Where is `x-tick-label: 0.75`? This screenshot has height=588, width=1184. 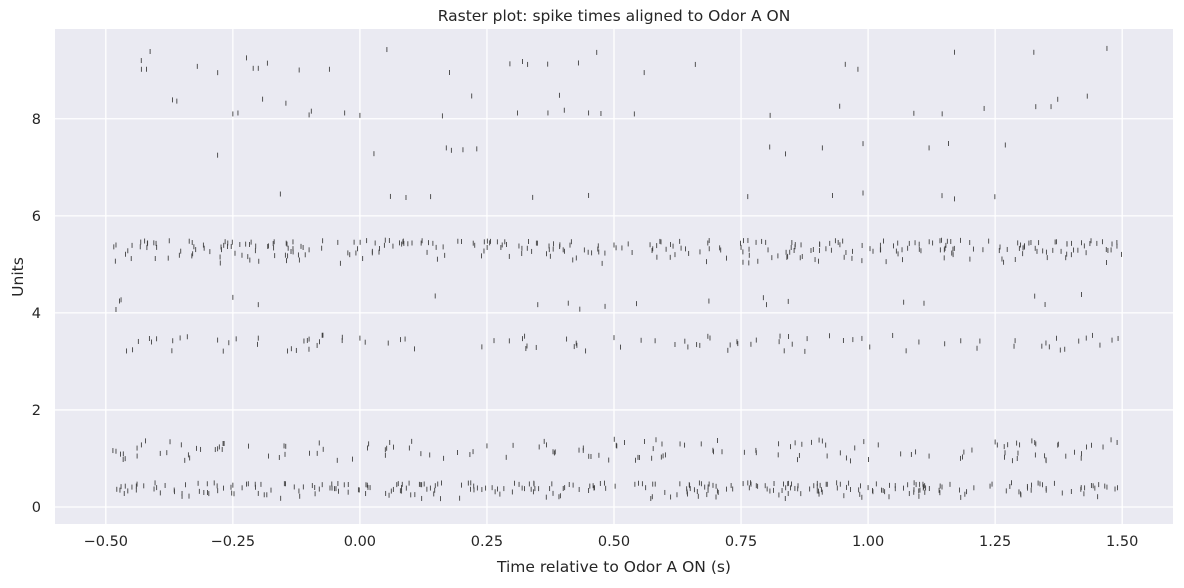 x-tick-label: 0.75 is located at coordinates (741, 542).